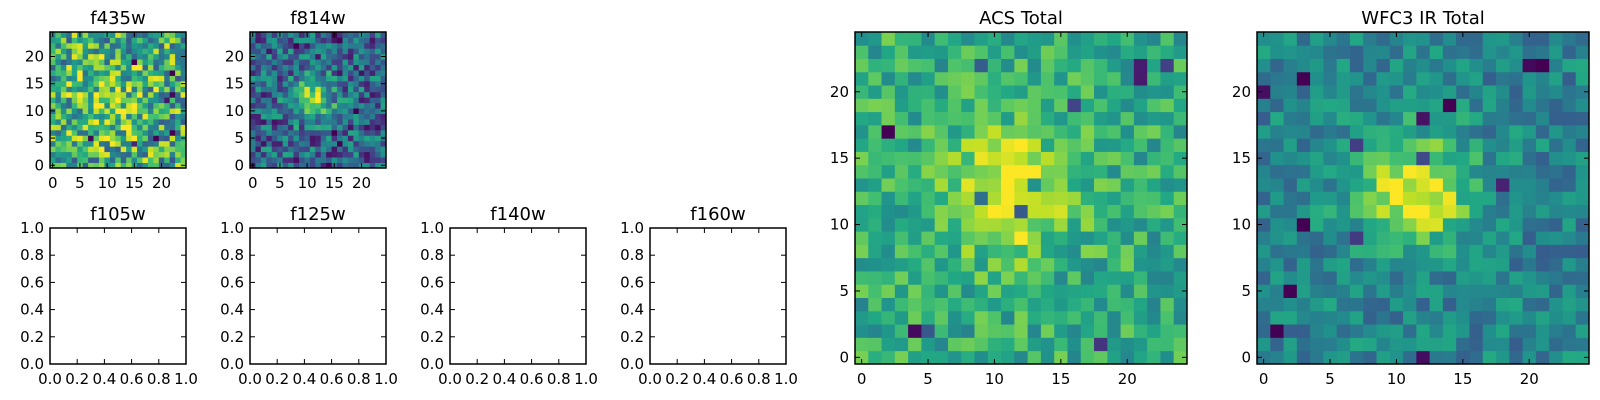  I want to click on f160w-xtick-label: 0.6, so click(732, 379).